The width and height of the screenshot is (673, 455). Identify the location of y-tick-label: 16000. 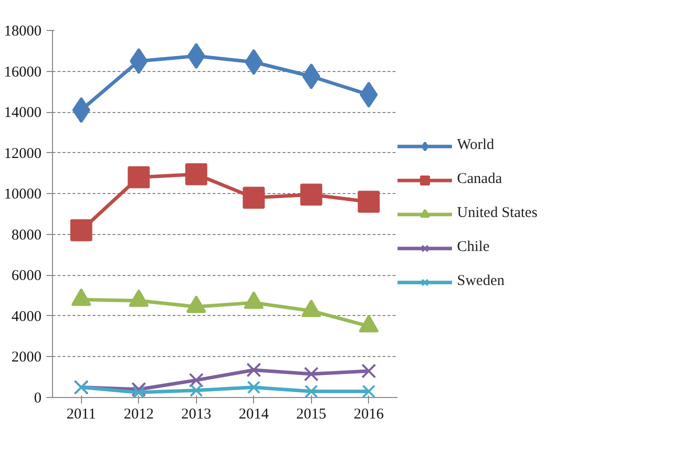
(23, 72).